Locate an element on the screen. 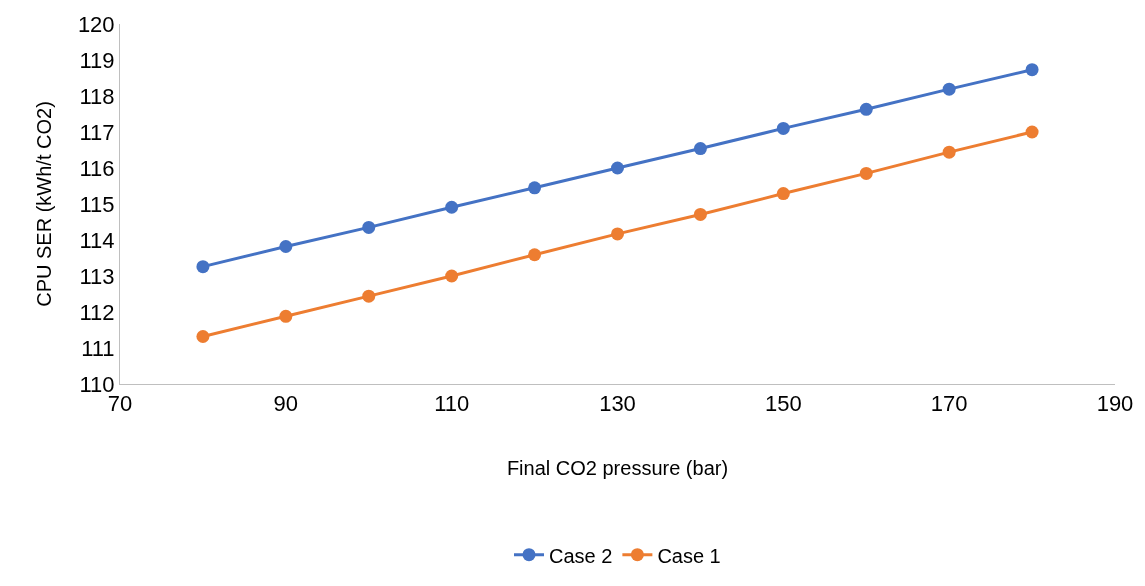 This screenshot has width=1145, height=586. x-tick-label: 150 is located at coordinates (783, 404).